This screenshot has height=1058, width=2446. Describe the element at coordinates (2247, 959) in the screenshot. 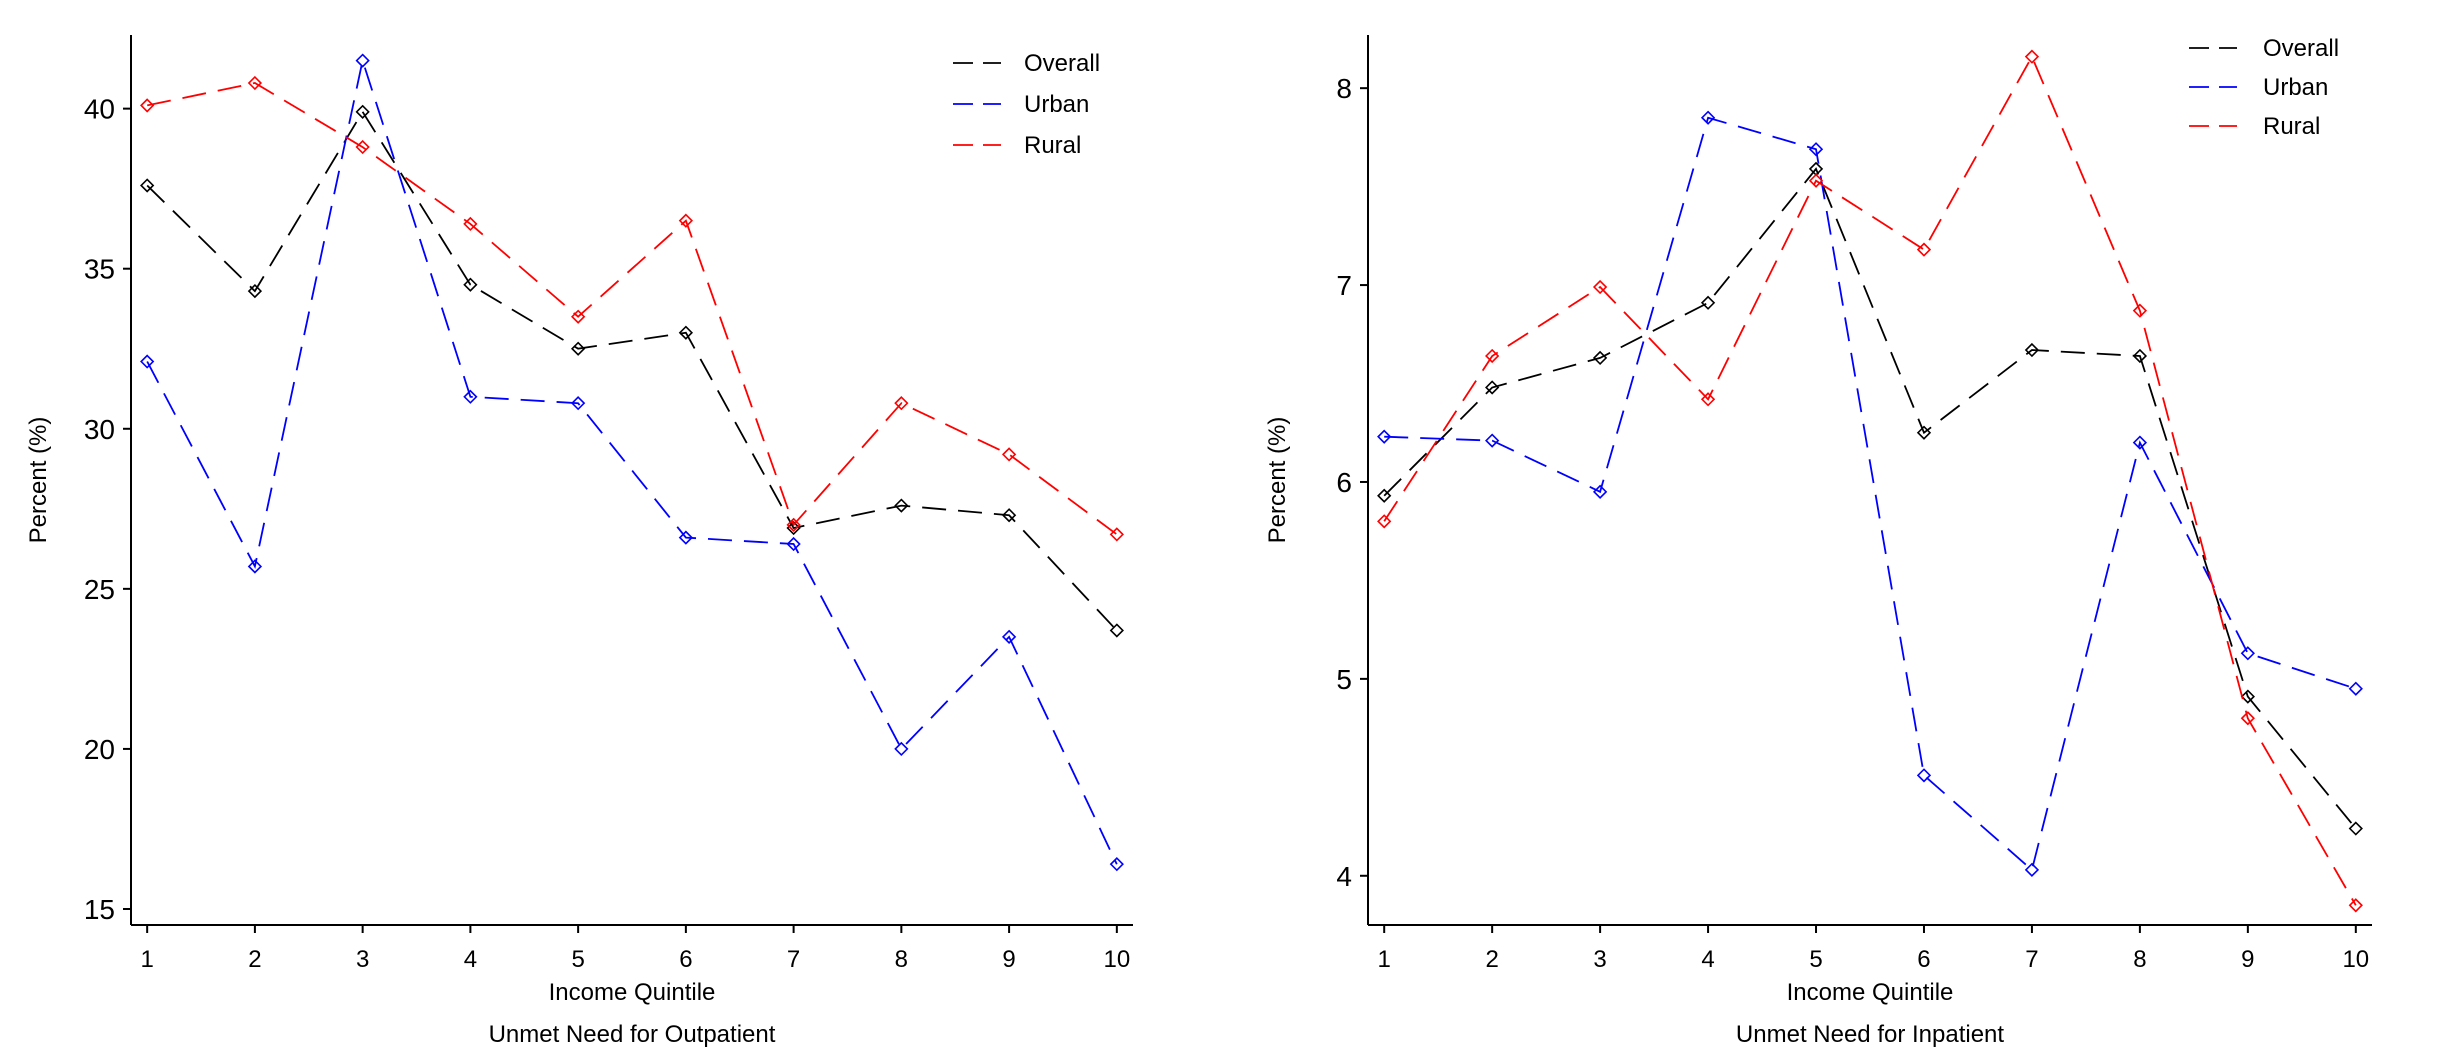

I see `x-tick-label: 9` at that location.